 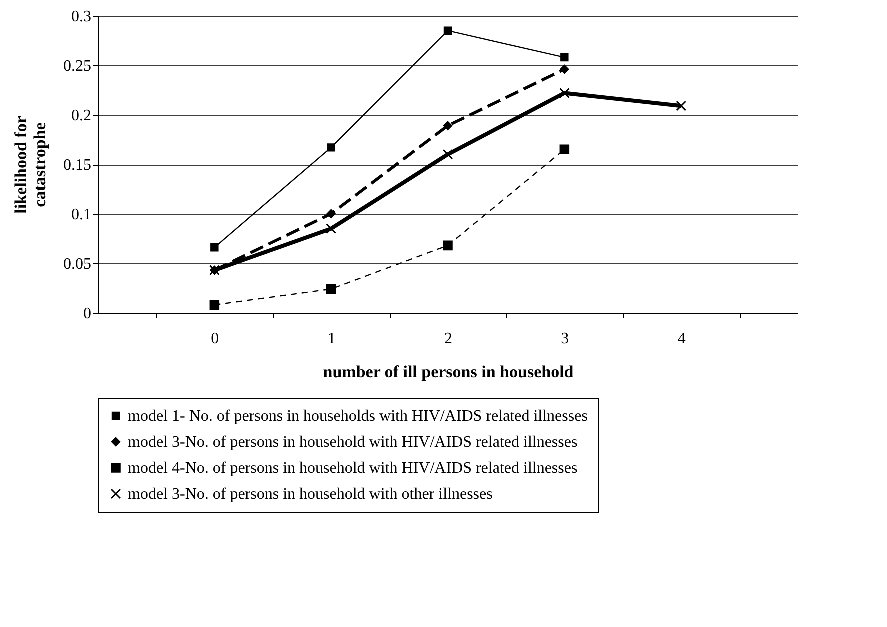 What do you see at coordinates (31, 165) in the screenshot?
I see `y-axis-title: likelihood for catastrophe` at bounding box center [31, 165].